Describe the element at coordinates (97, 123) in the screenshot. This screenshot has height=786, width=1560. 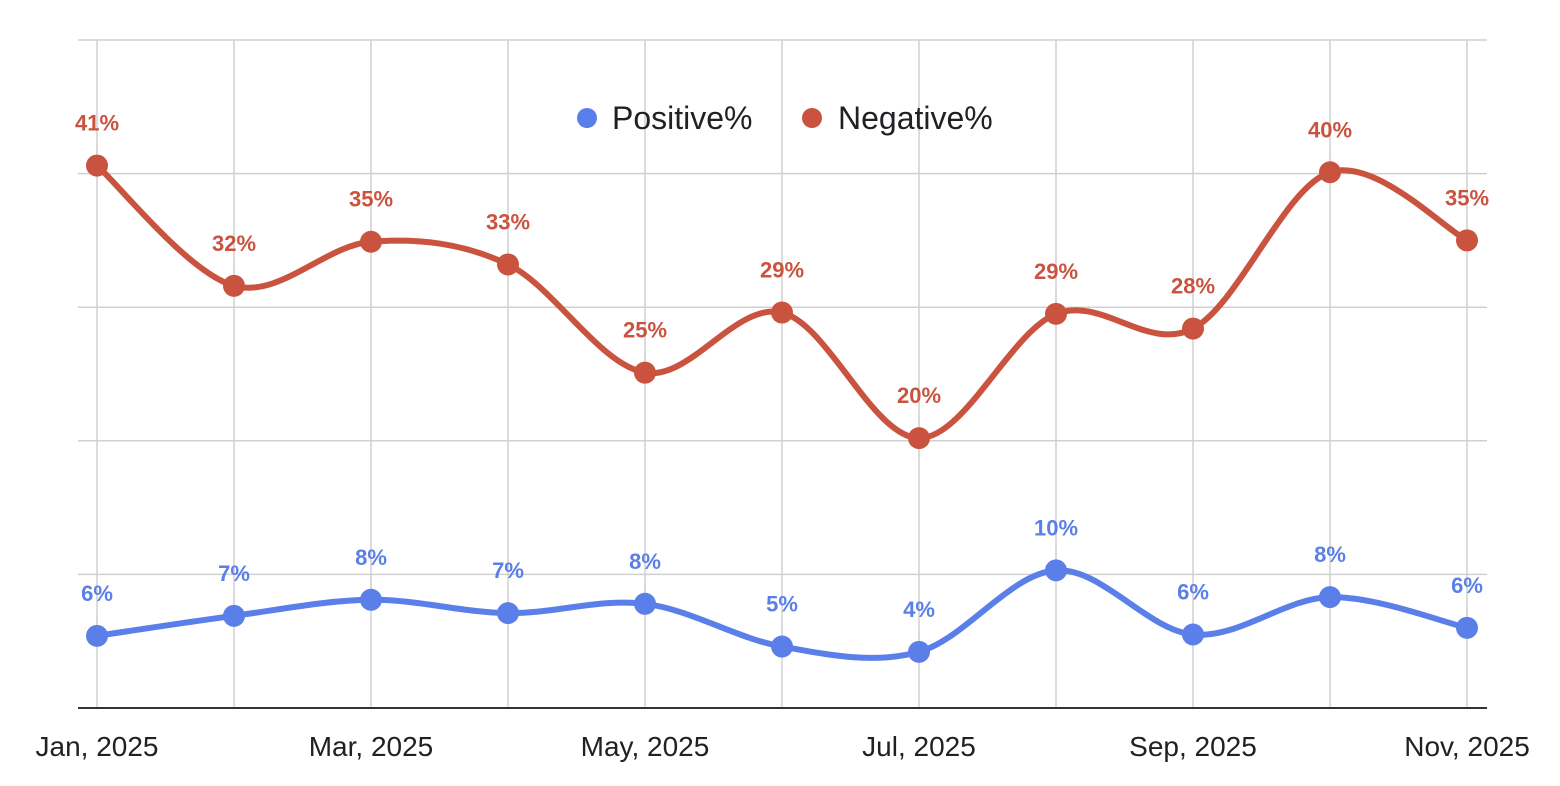
I see `data-label-negative: 41%` at that location.